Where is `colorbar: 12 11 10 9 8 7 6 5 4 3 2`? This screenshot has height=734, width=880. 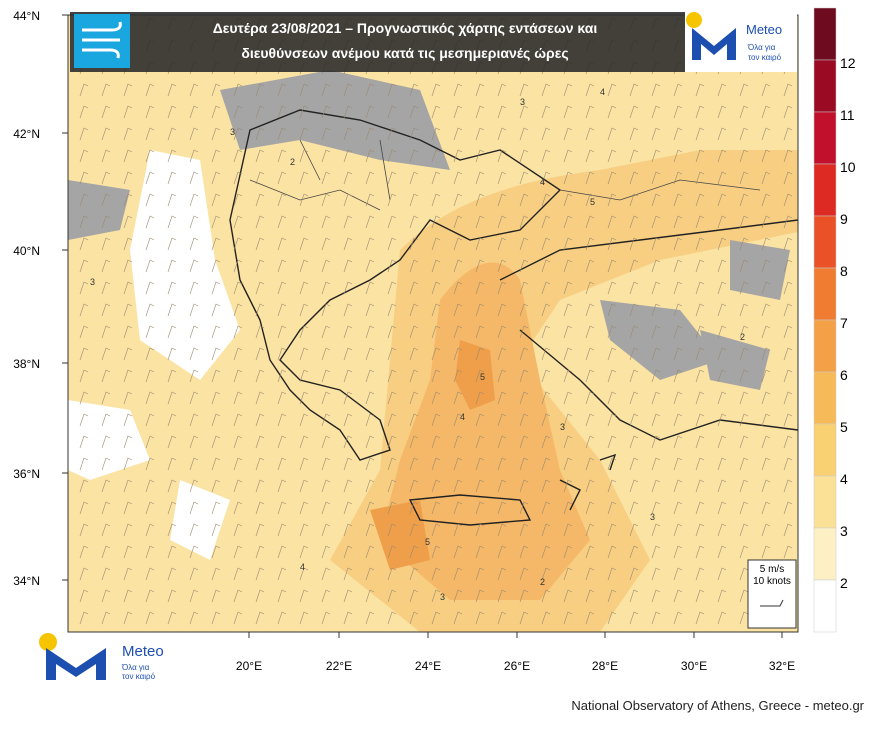
colorbar: 12 11 10 9 8 7 6 5 4 3 2 is located at coordinates (834, 320).